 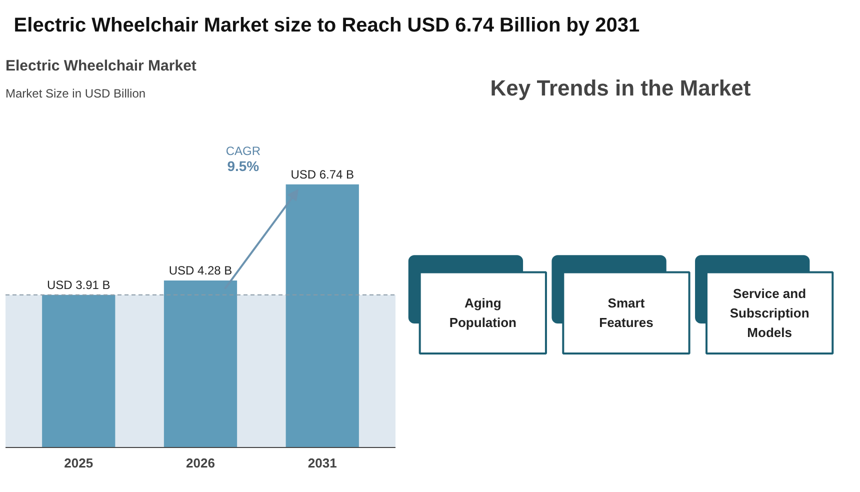 I want to click on text: 9.5%, so click(x=243, y=166).